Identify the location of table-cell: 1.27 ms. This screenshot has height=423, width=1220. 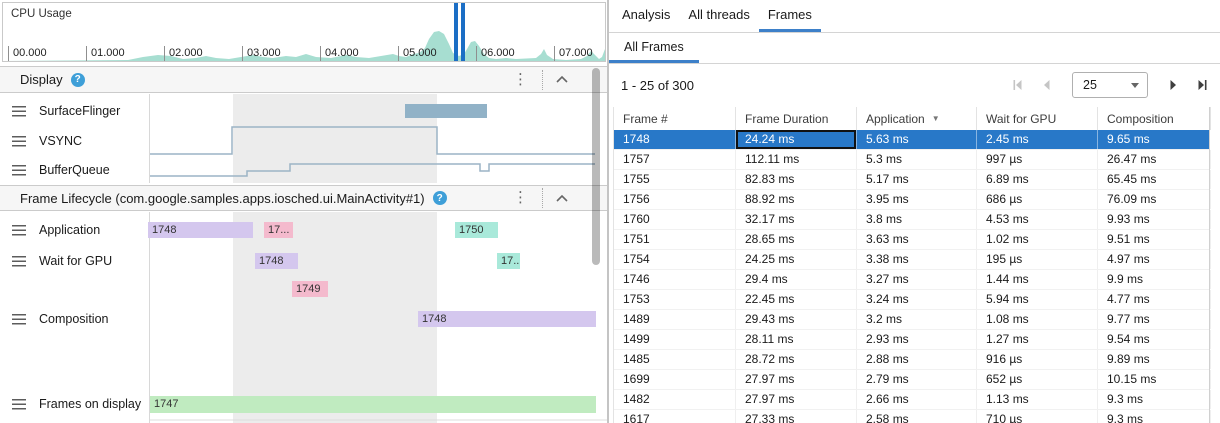
(1037, 339).